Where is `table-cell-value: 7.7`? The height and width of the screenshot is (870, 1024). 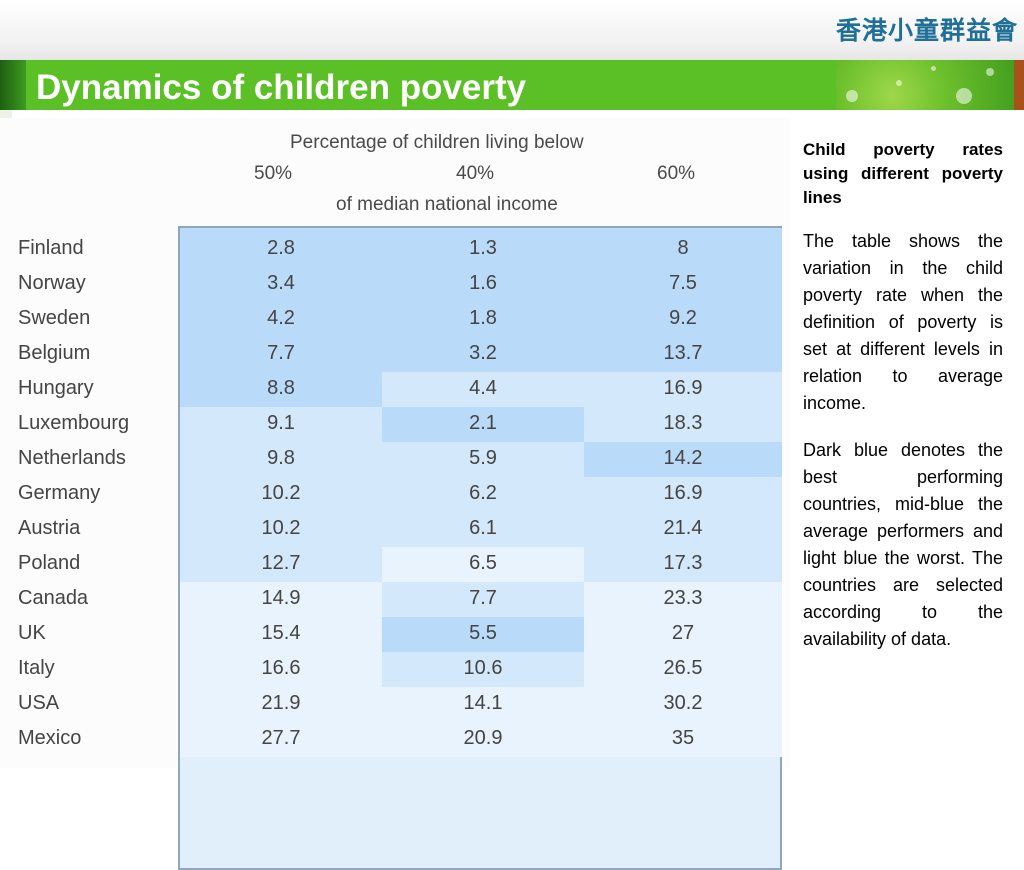 table-cell-value: 7.7 is located at coordinates (483, 598).